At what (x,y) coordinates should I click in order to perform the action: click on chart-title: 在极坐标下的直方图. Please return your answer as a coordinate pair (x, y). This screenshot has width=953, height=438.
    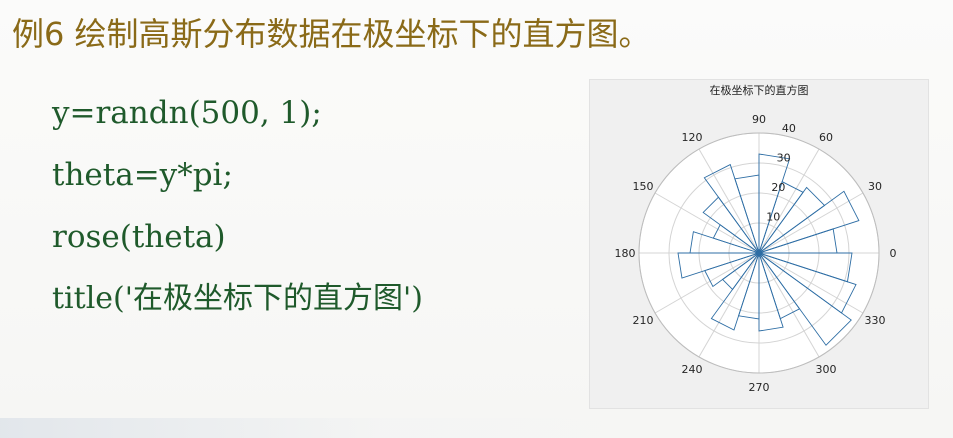
    Looking at the image, I should click on (759, 90).